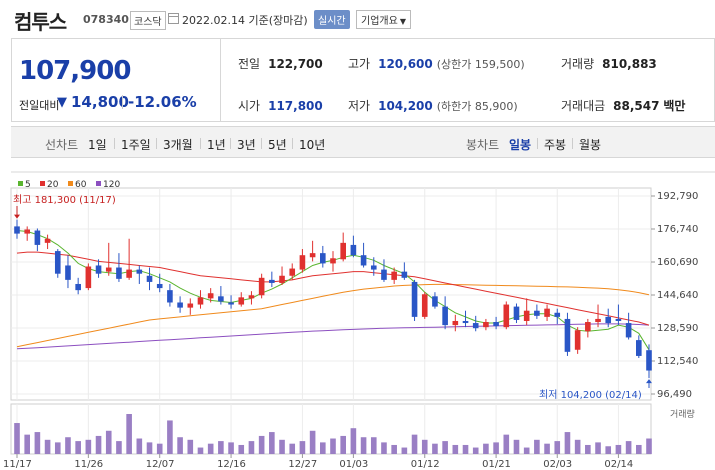  Describe the element at coordinates (383, 19) in the screenshot. I see `company-overview-button: 기업개요 ▼` at that location.